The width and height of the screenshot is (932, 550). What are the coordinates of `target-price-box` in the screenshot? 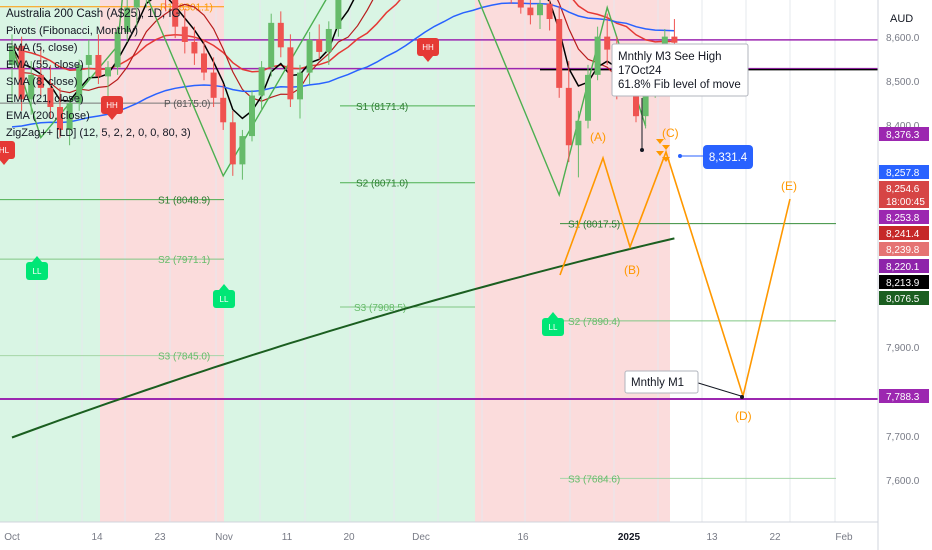 It's located at (728, 157).